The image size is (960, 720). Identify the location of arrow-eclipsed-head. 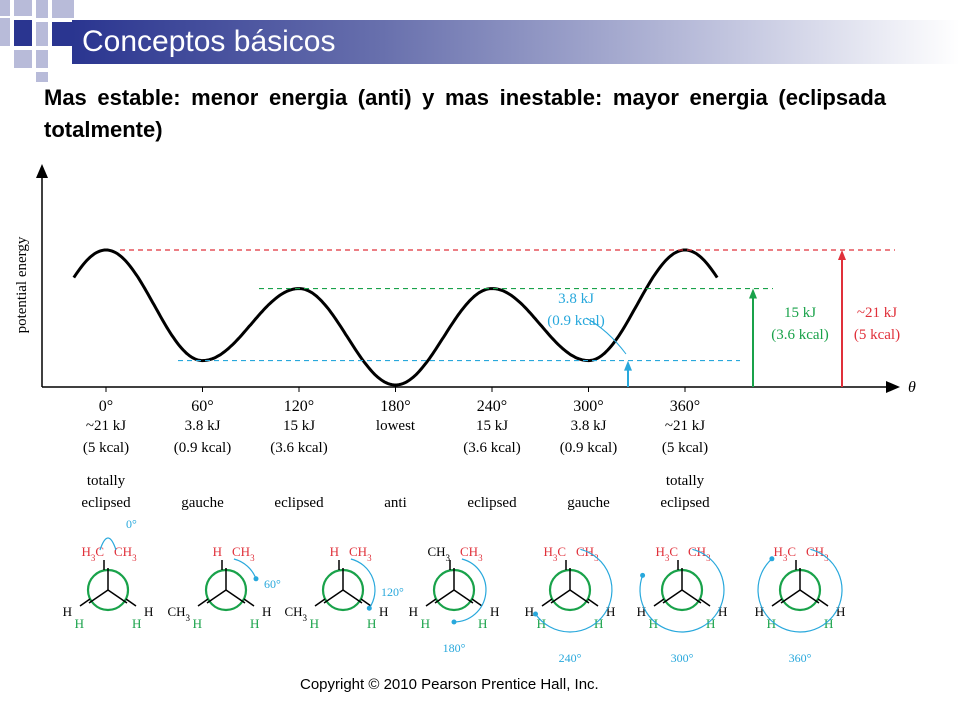
(753, 293).